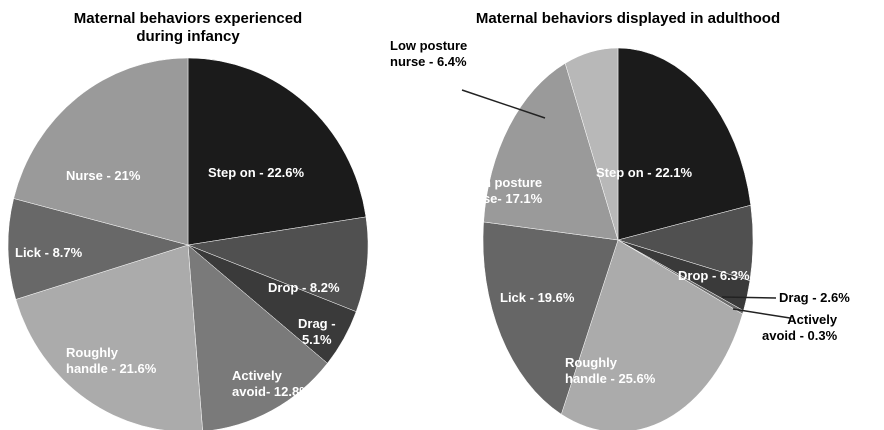 The height and width of the screenshot is (430, 884). I want to click on slice-label: Drop - 8.2%, so click(304, 287).